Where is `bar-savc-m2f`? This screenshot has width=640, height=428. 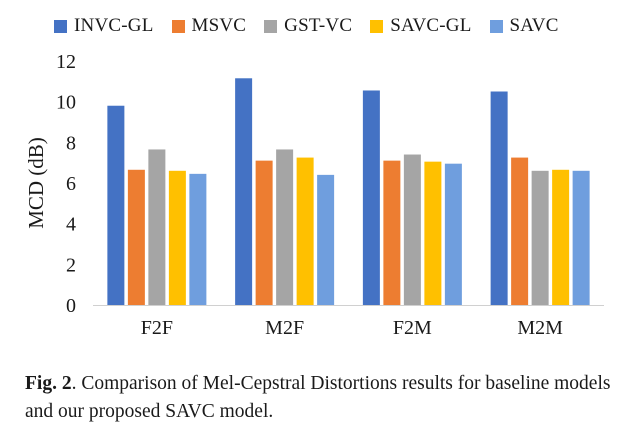 bar-savc-m2f is located at coordinates (326, 239).